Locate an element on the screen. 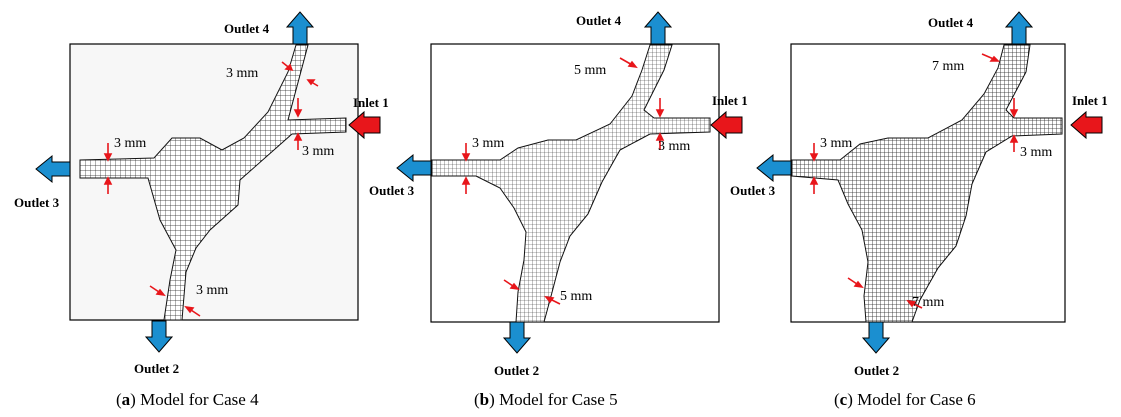 The image size is (1121, 417). dimension-label-bottom: 5 mm is located at coordinates (576, 296).